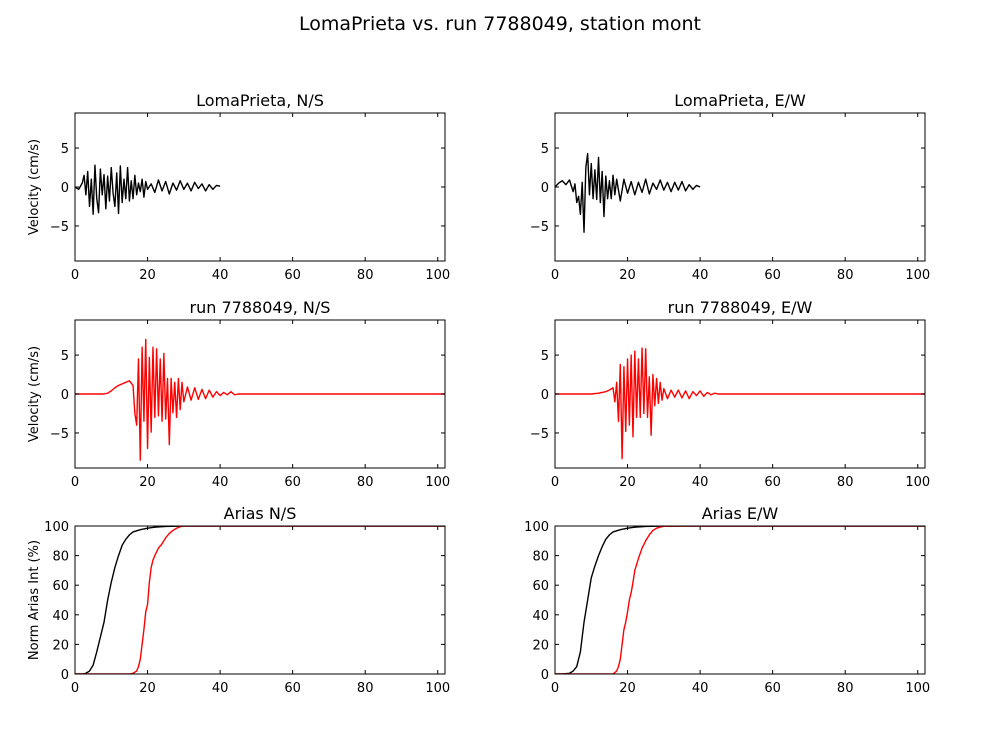 The height and width of the screenshot is (750, 1000). What do you see at coordinates (740, 100) in the screenshot?
I see `subplot-lomaprieta-e-w-title: LomaPrieta, E/W` at bounding box center [740, 100].